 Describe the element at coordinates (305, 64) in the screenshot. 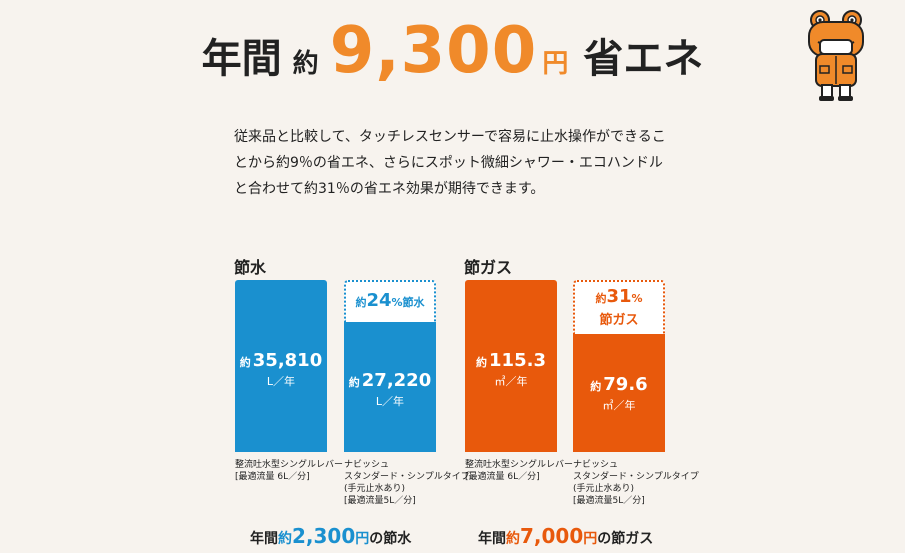

I see `headline-approx: 約` at that location.